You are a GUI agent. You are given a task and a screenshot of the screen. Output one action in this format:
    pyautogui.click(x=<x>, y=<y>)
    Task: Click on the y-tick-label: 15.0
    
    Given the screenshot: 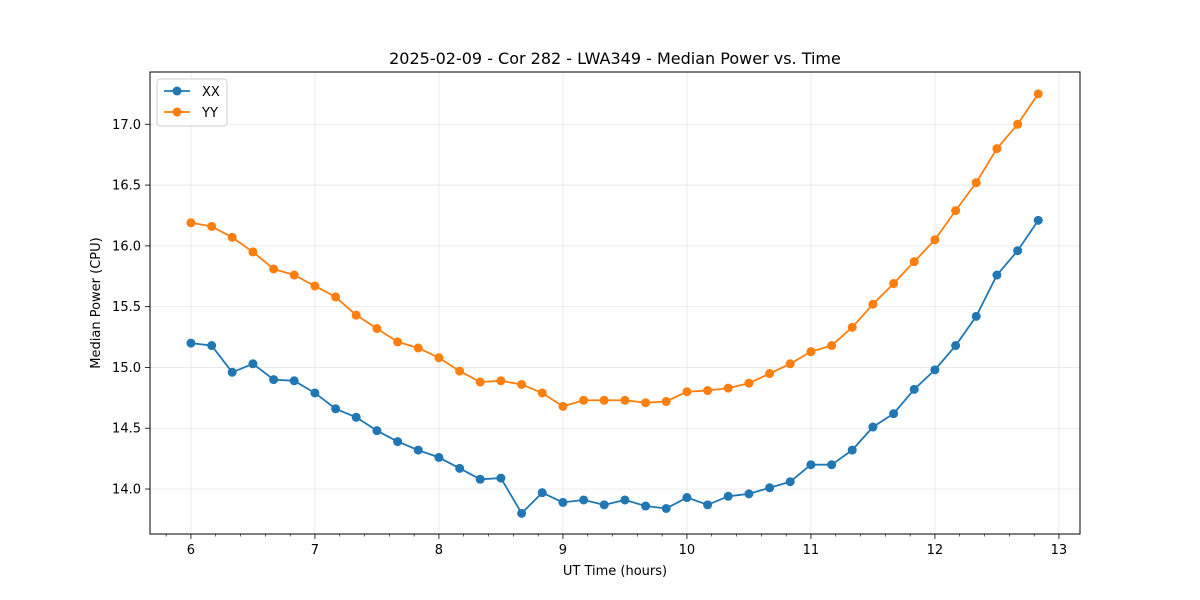 What is the action you would take?
    pyautogui.click(x=126, y=368)
    